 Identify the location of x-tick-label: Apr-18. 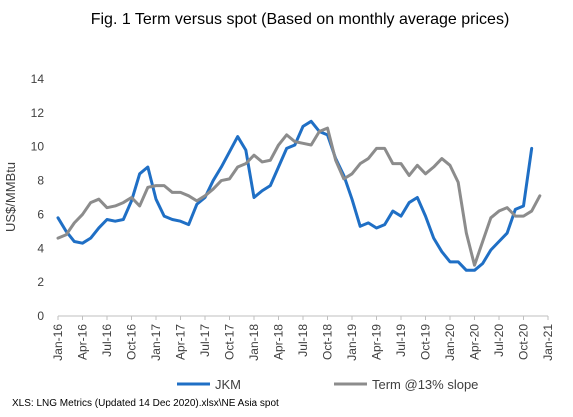
(279, 342).